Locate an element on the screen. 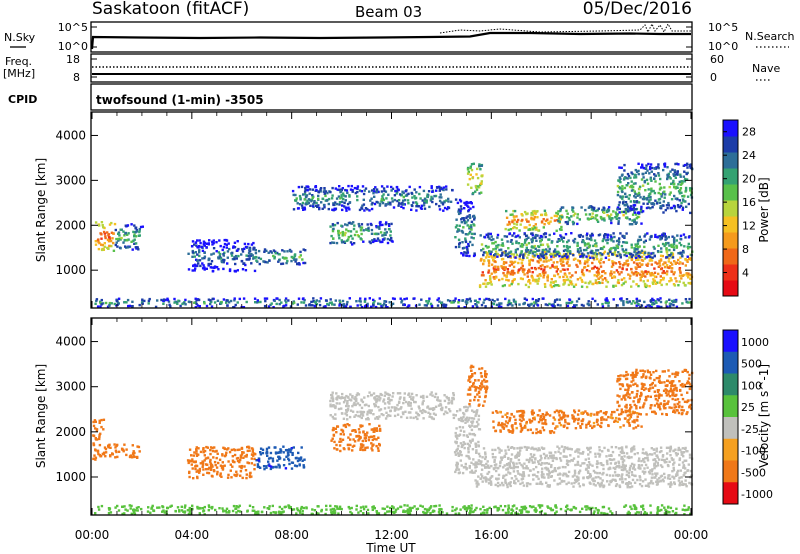 This screenshot has height=554, width=800. station-title: Saskatoon (fitACF) is located at coordinates (170, 9).